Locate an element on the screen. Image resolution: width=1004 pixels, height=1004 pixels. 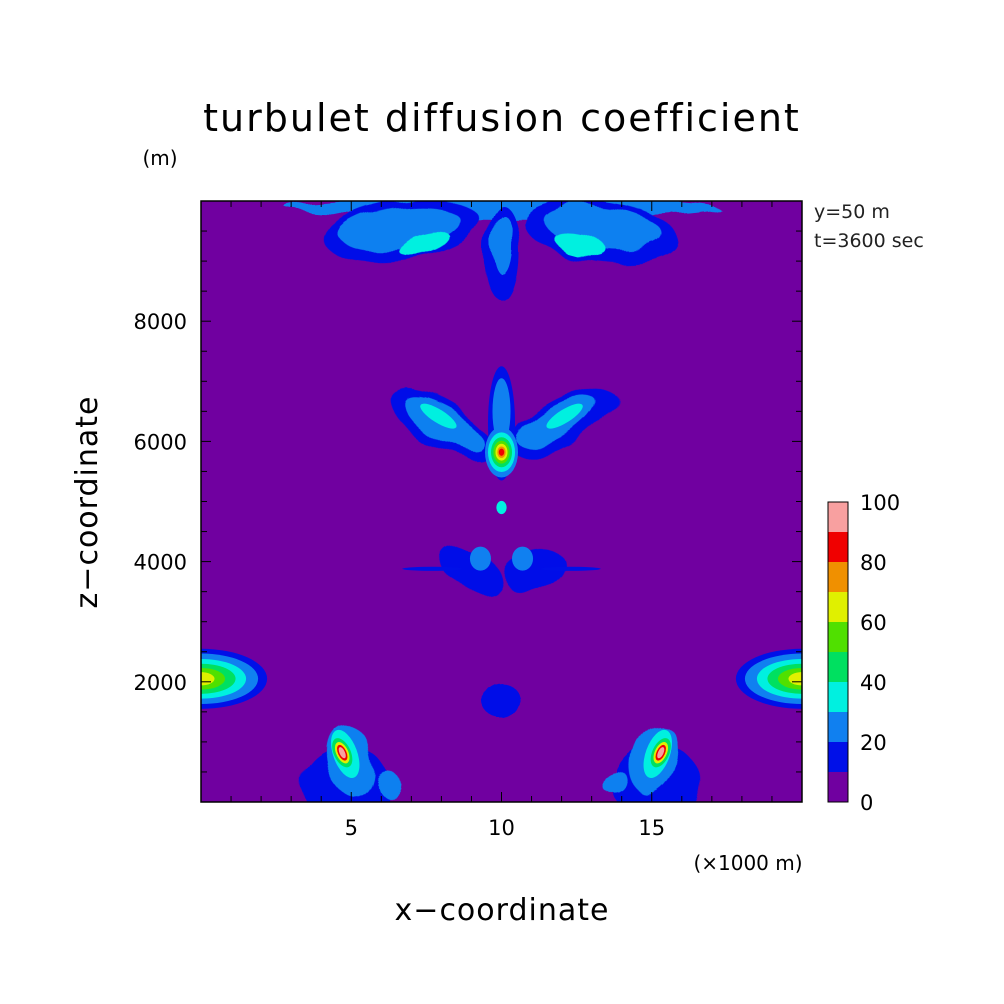
annotation-y: y=50 m is located at coordinates (852, 212).